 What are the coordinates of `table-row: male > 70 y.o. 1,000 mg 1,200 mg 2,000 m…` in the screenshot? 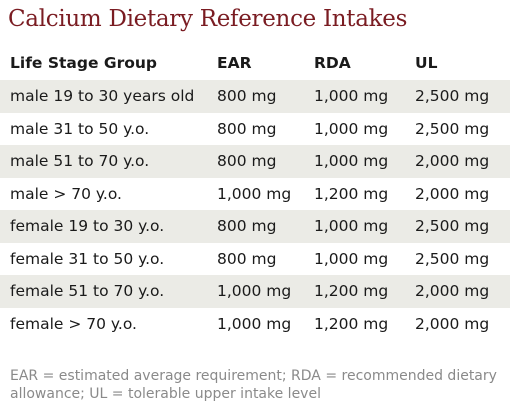 It's located at (255, 194).